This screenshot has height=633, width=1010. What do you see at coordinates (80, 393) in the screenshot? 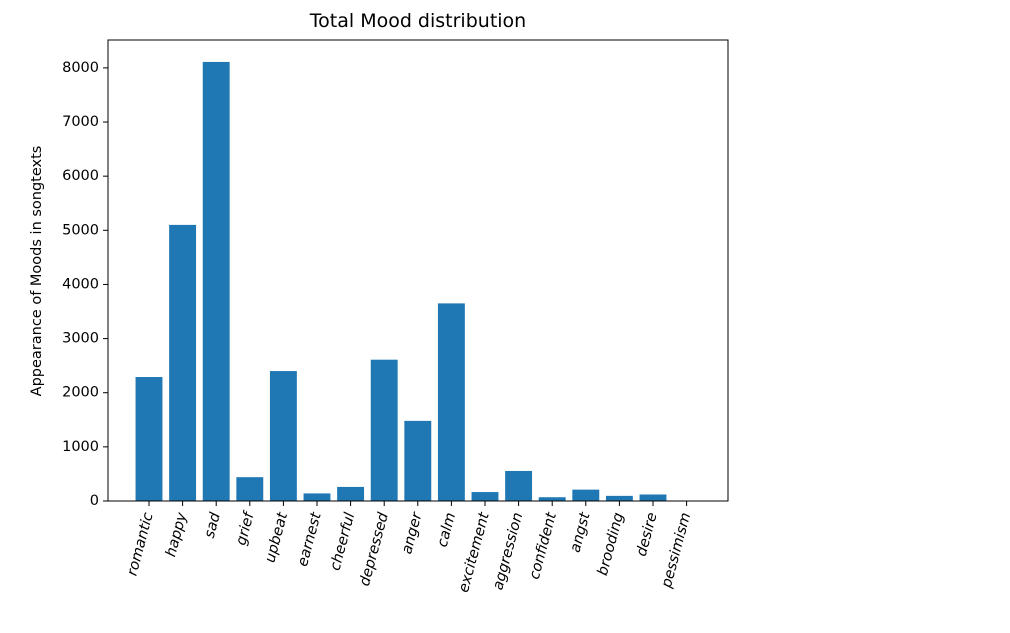
I see `y-tick-label-2000: 2000` at bounding box center [80, 393].